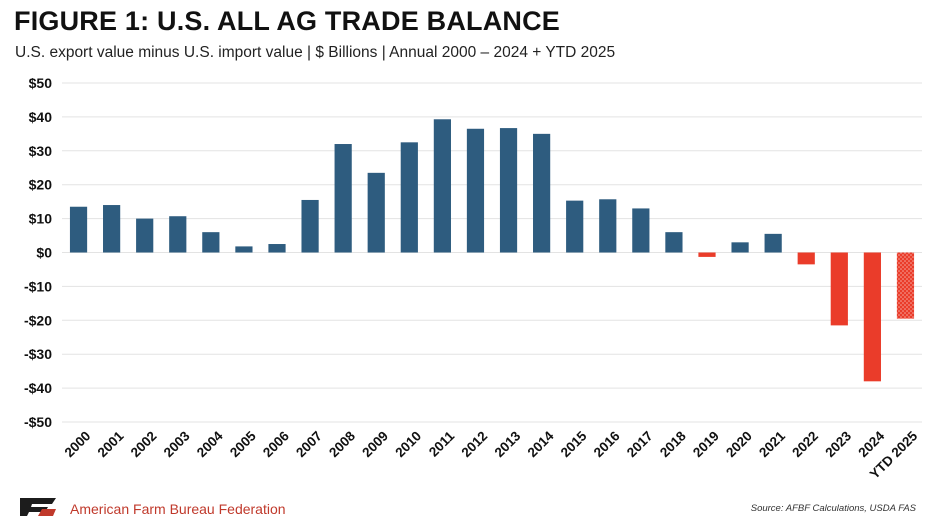 This screenshot has width=936, height=525. What do you see at coordinates (872, 317) in the screenshot?
I see `bar-2024` at bounding box center [872, 317].